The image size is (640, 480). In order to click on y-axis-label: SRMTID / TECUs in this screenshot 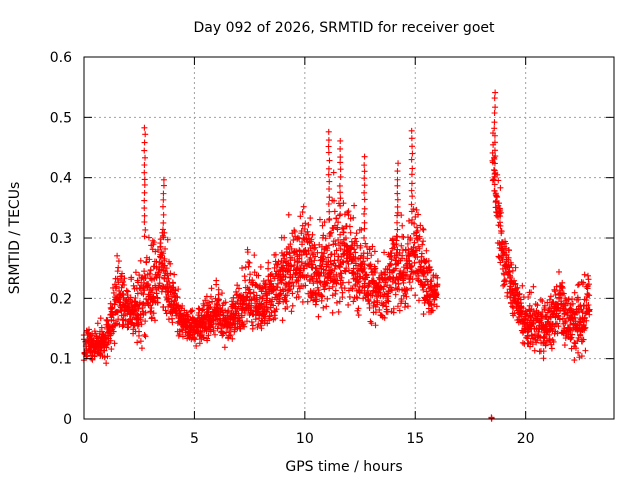, I will do `click(15, 238)`.